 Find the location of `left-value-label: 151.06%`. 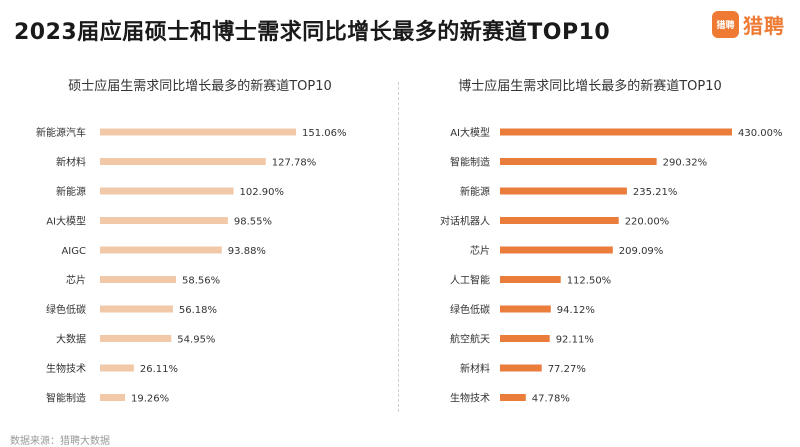

left-value-label: 151.06% is located at coordinates (324, 133).